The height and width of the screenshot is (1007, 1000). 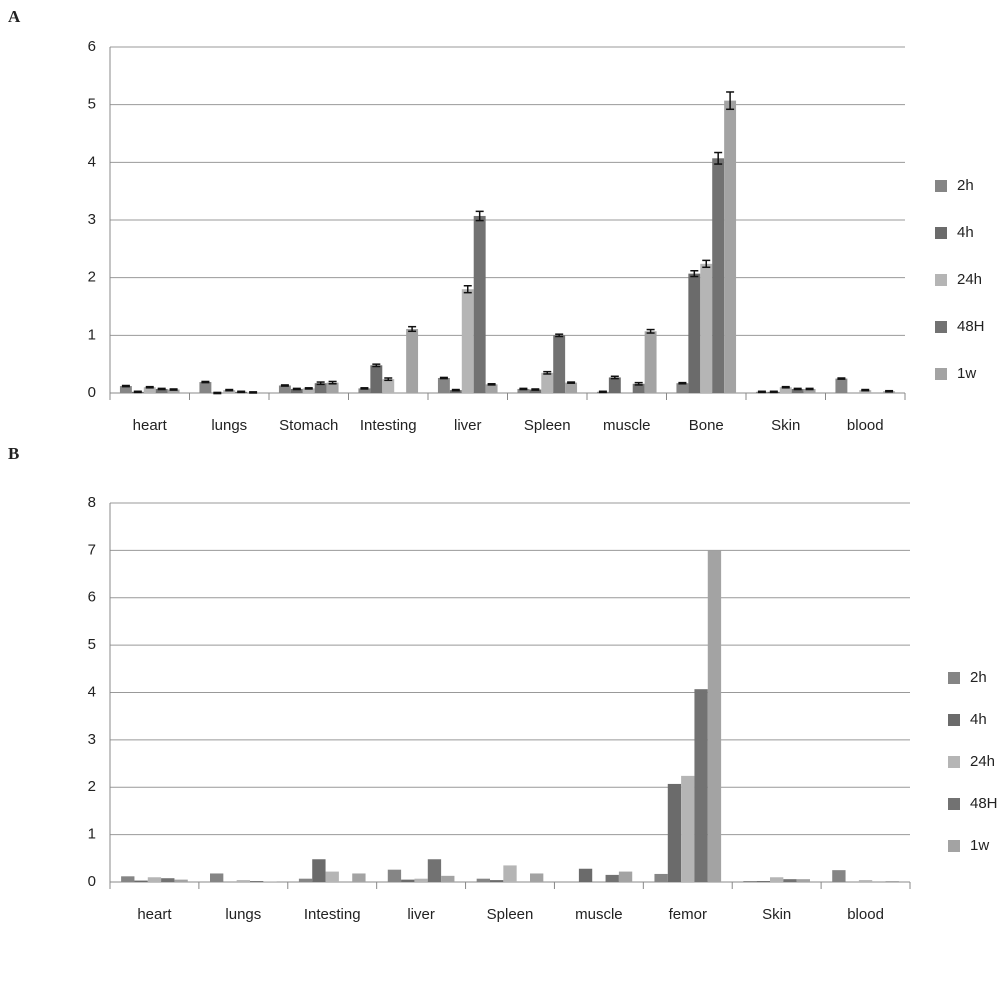 What do you see at coordinates (865, 914) in the screenshot?
I see `x-tick-label: blood` at bounding box center [865, 914].